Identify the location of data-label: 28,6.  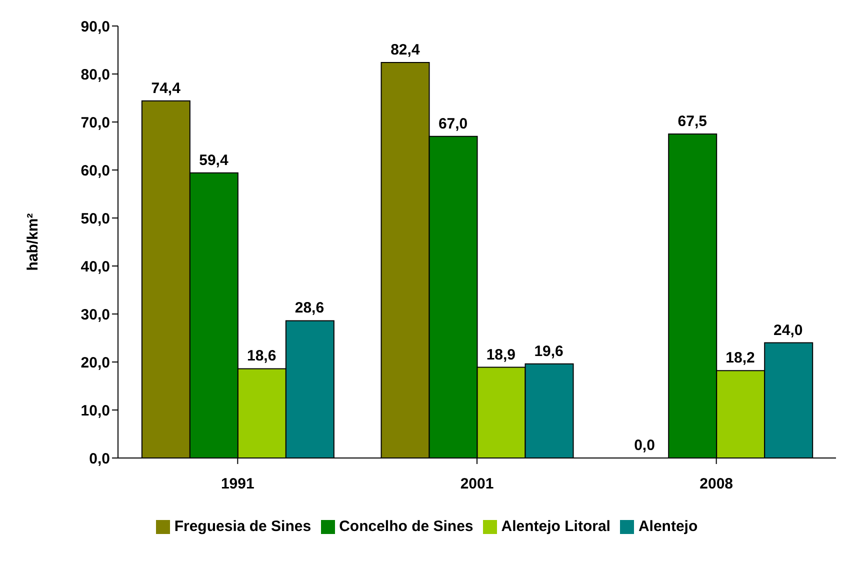
(309, 308).